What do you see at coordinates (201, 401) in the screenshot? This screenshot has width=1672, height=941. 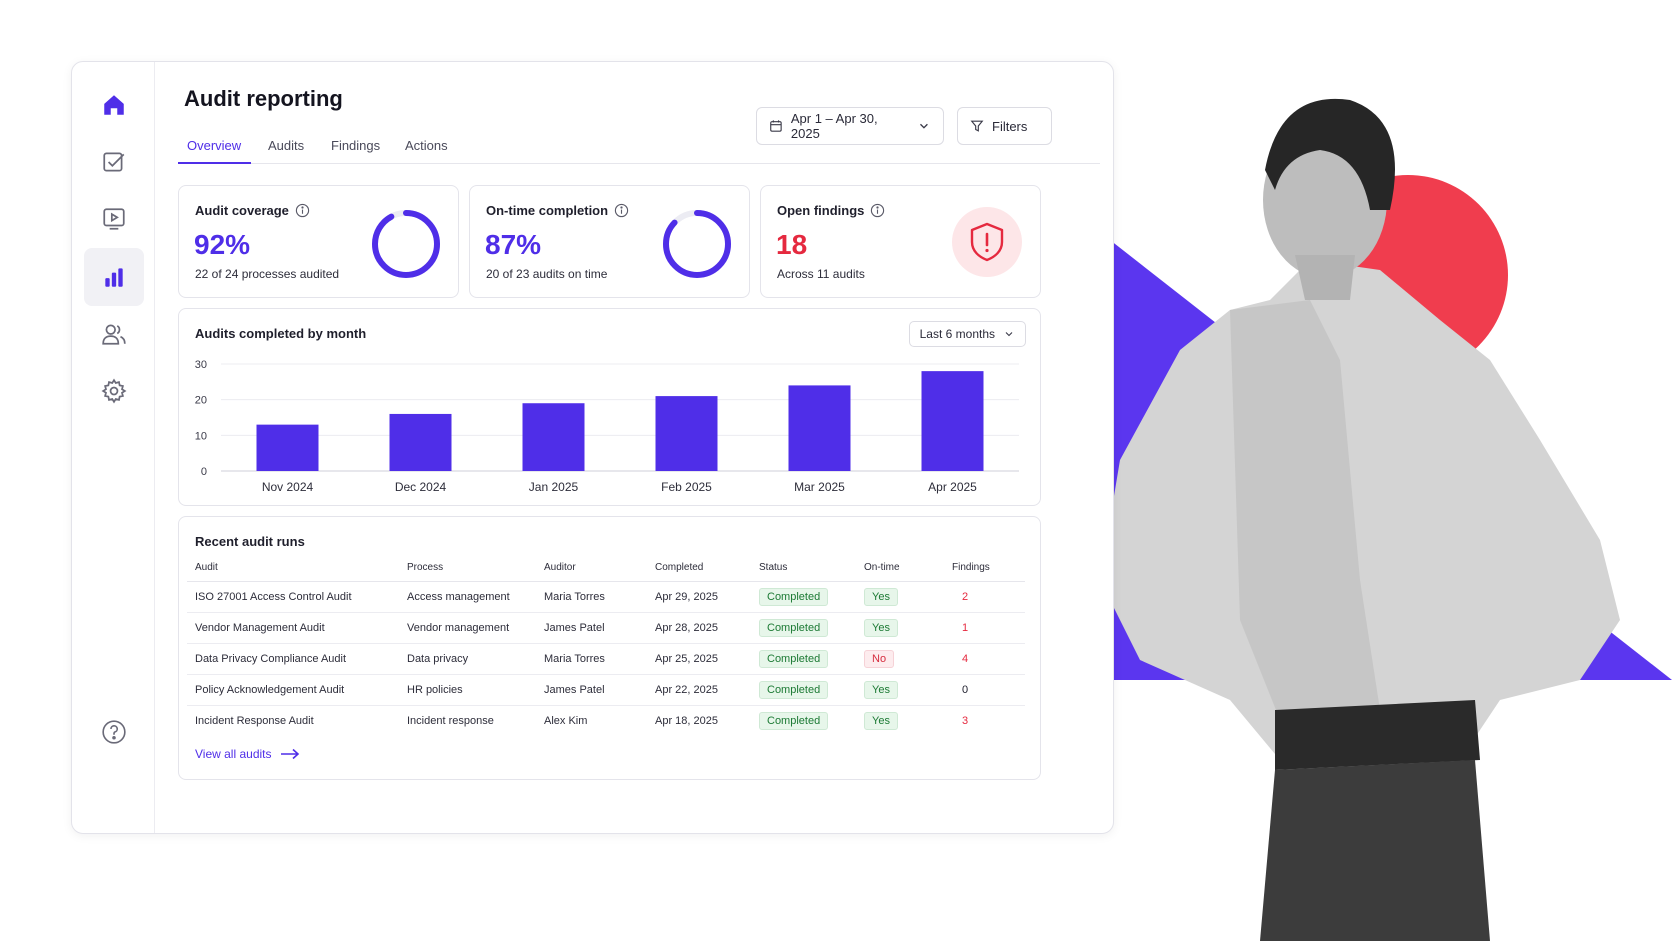 I see `y-tick-label: 20` at bounding box center [201, 401].